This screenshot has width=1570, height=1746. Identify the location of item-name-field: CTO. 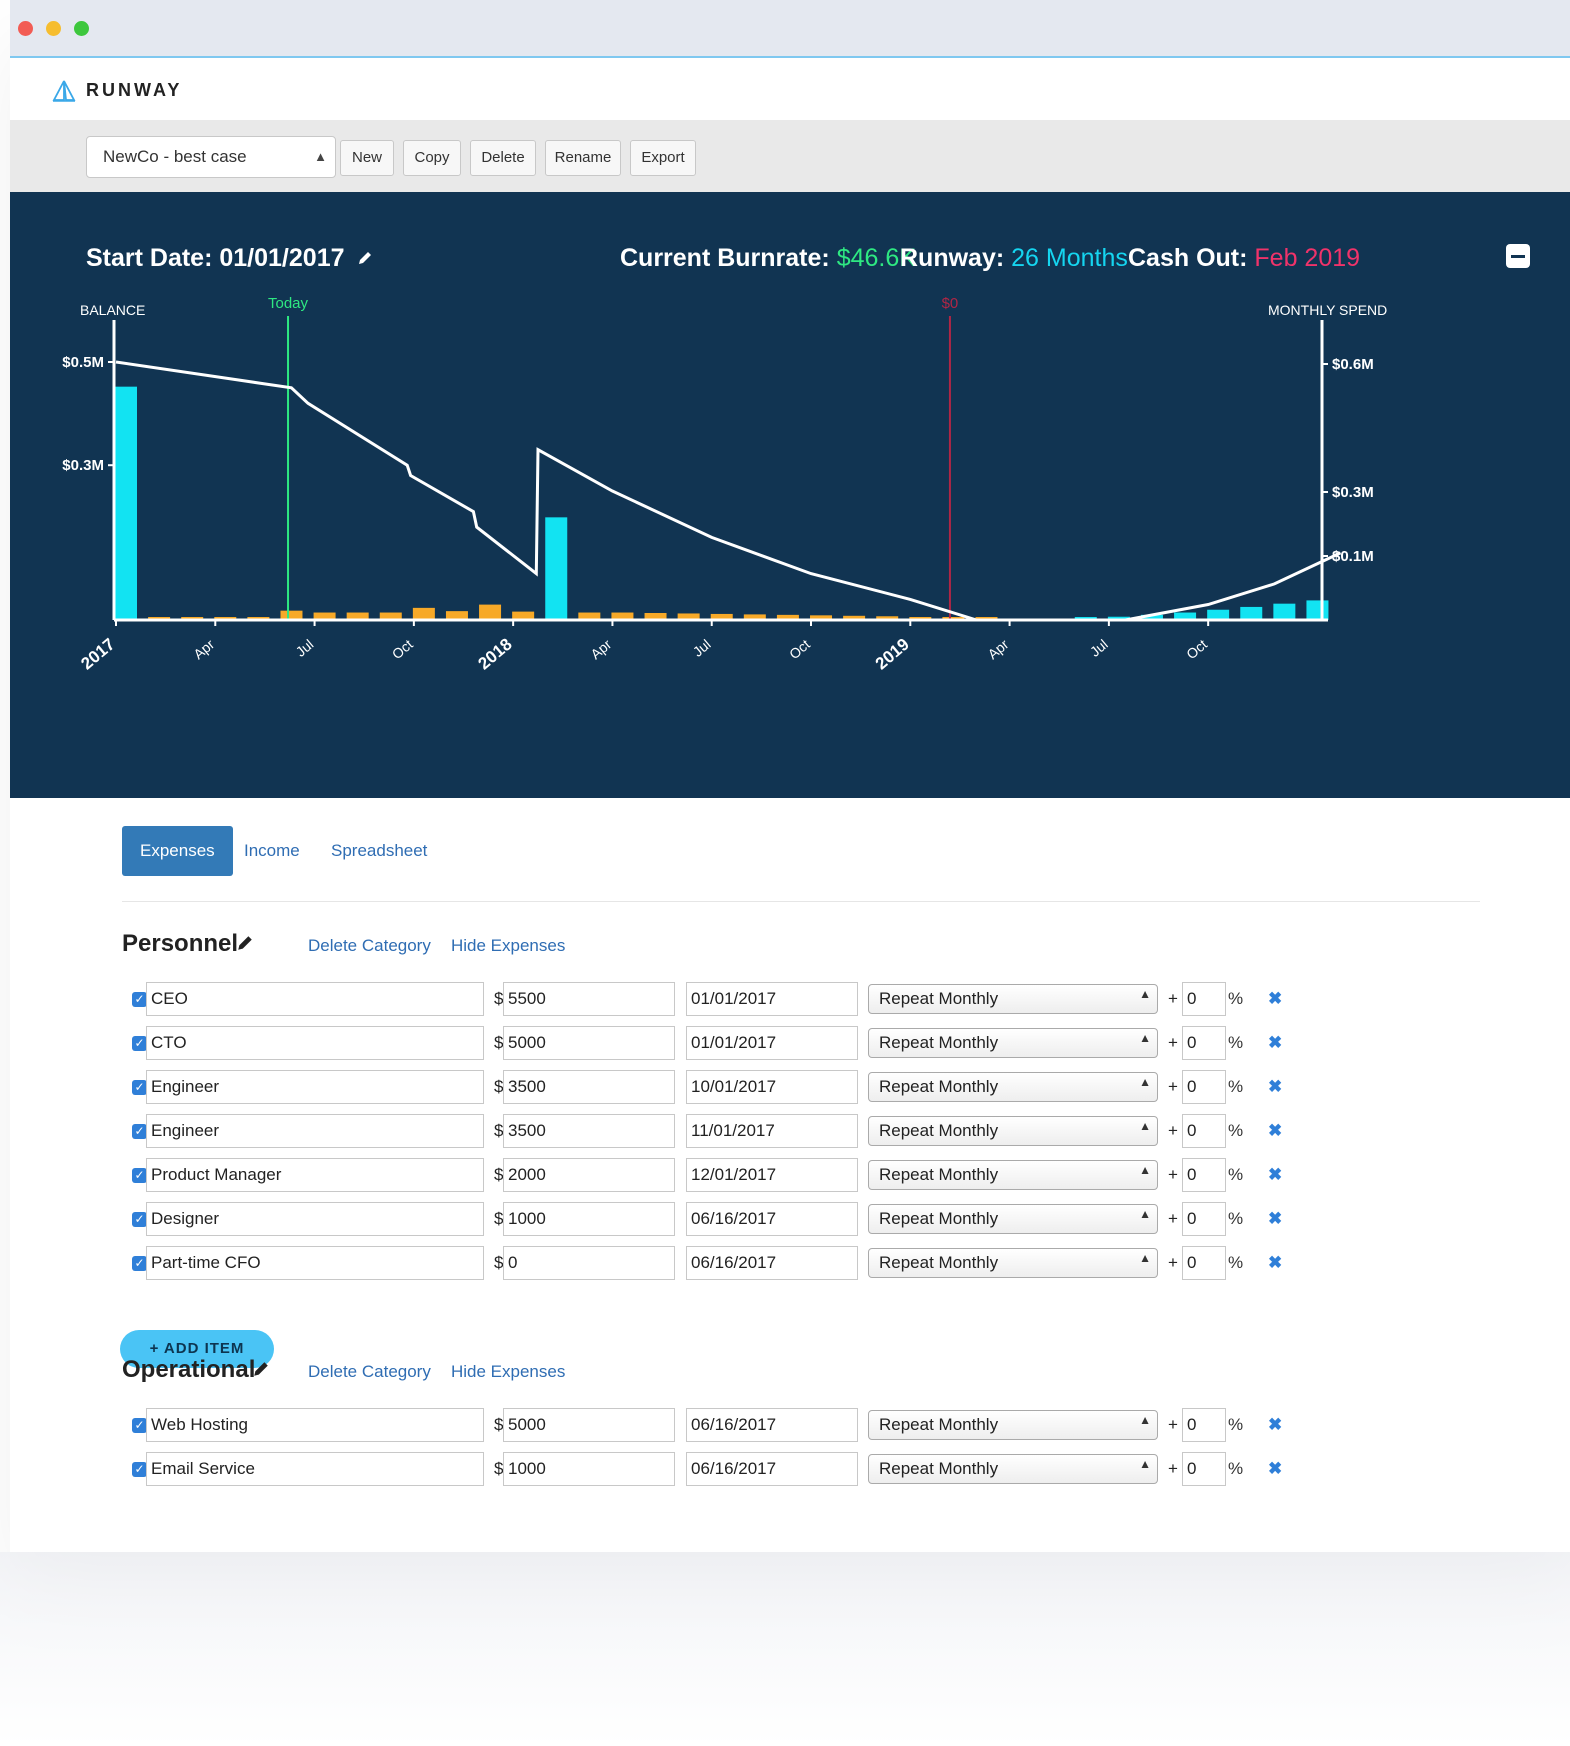
(315, 1043).